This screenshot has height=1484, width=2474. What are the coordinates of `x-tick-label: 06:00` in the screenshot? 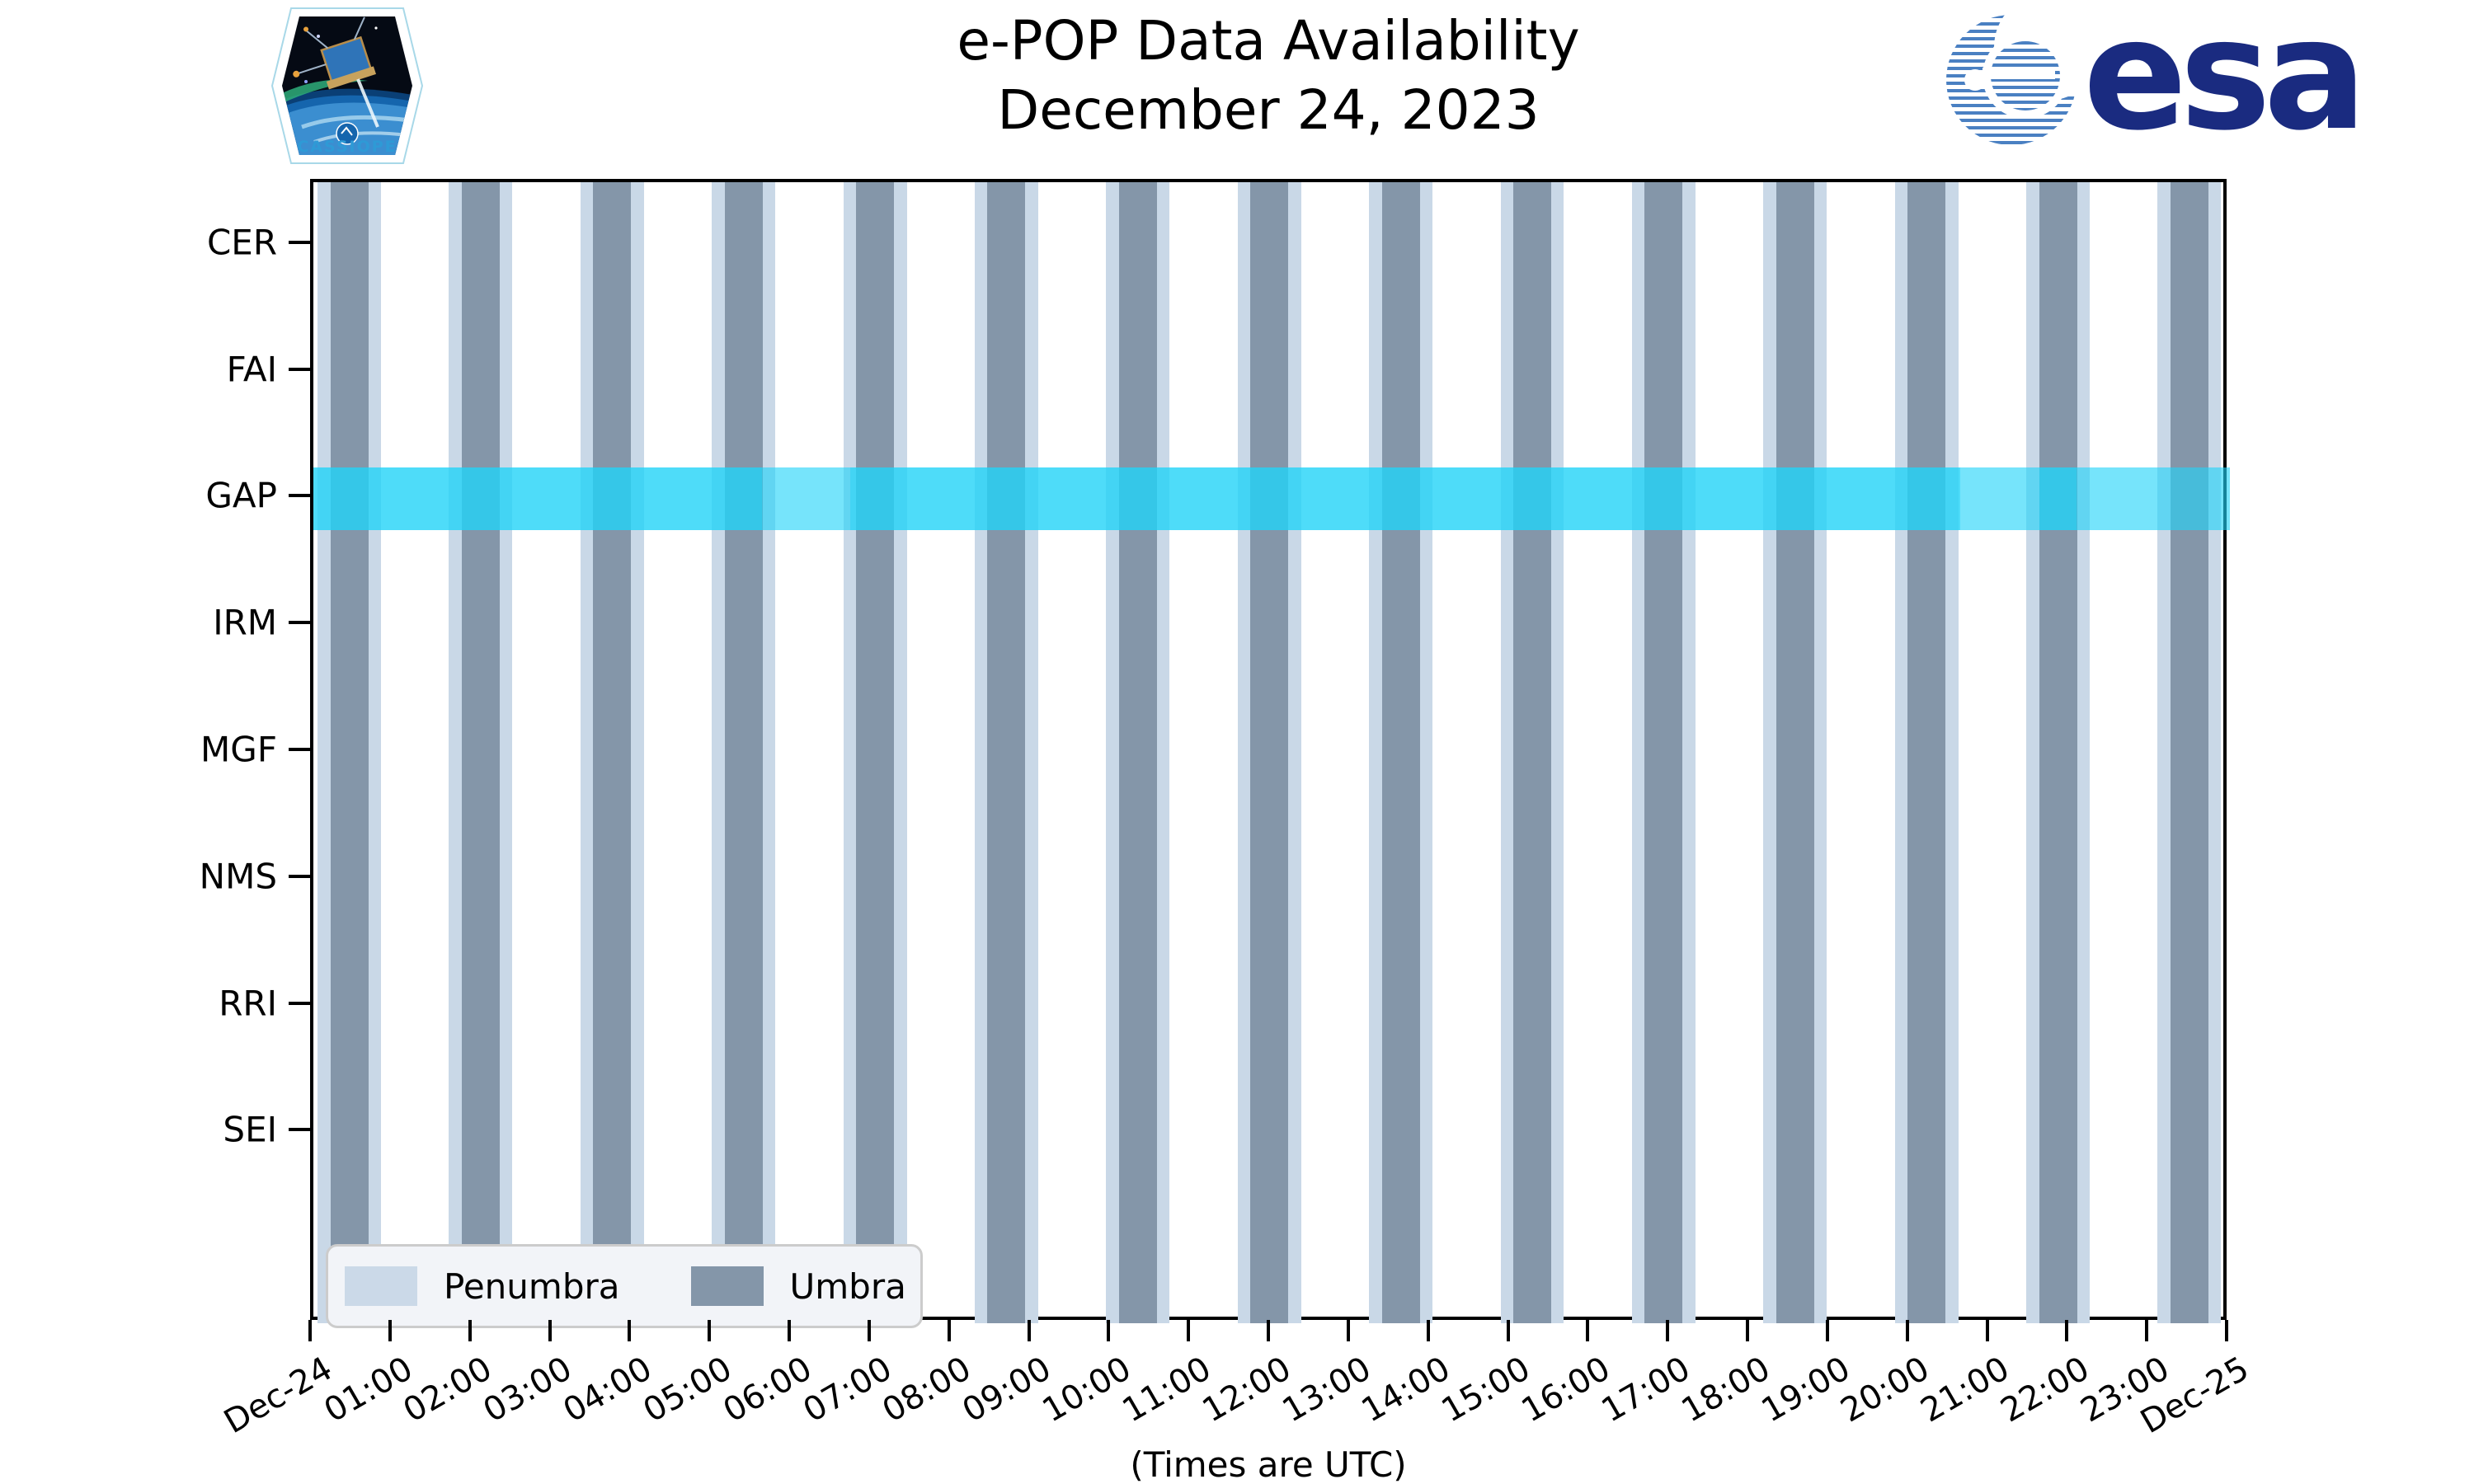 It's located at (767, 1390).